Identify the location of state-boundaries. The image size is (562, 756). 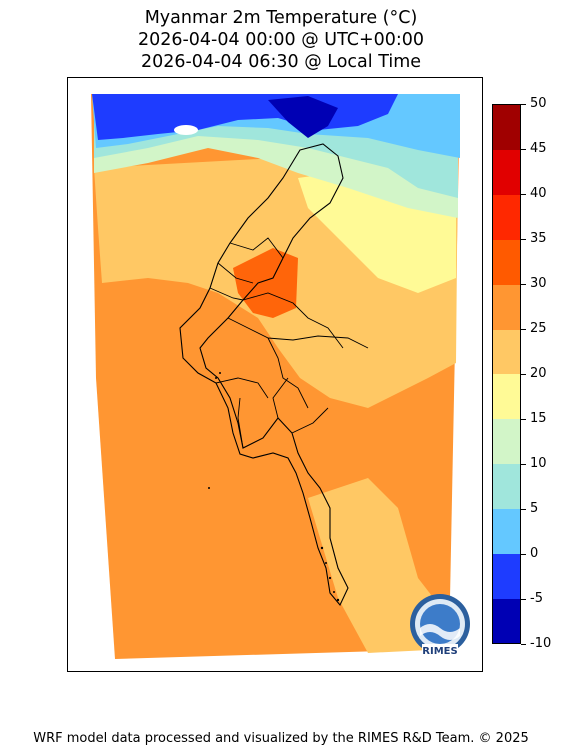
(289, 343).